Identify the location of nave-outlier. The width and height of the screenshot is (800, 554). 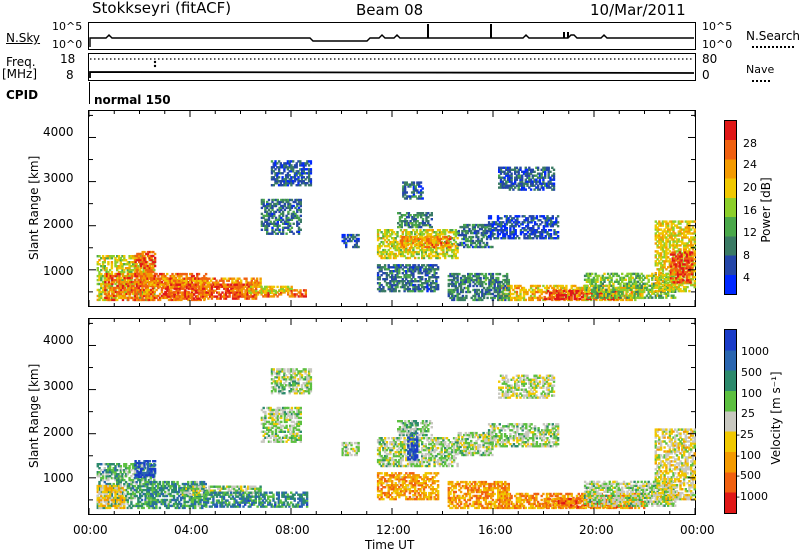
(155, 66).